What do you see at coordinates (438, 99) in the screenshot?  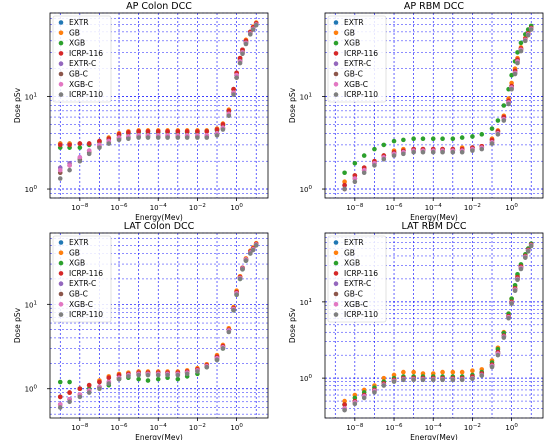 I see `series-XGB` at bounding box center [438, 99].